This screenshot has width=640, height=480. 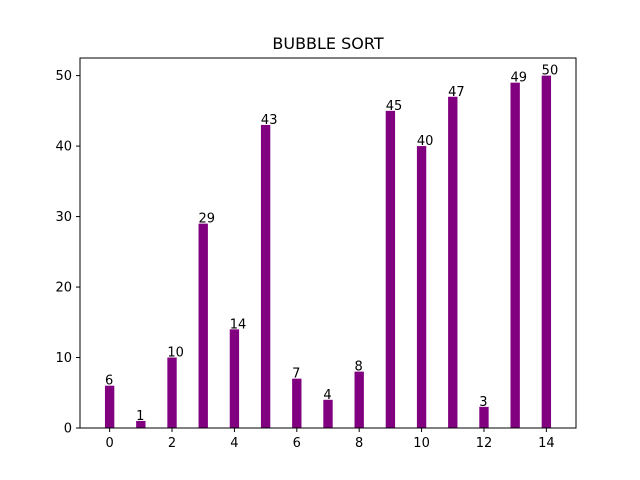 I want to click on data-label-14: 50, so click(x=550, y=71).